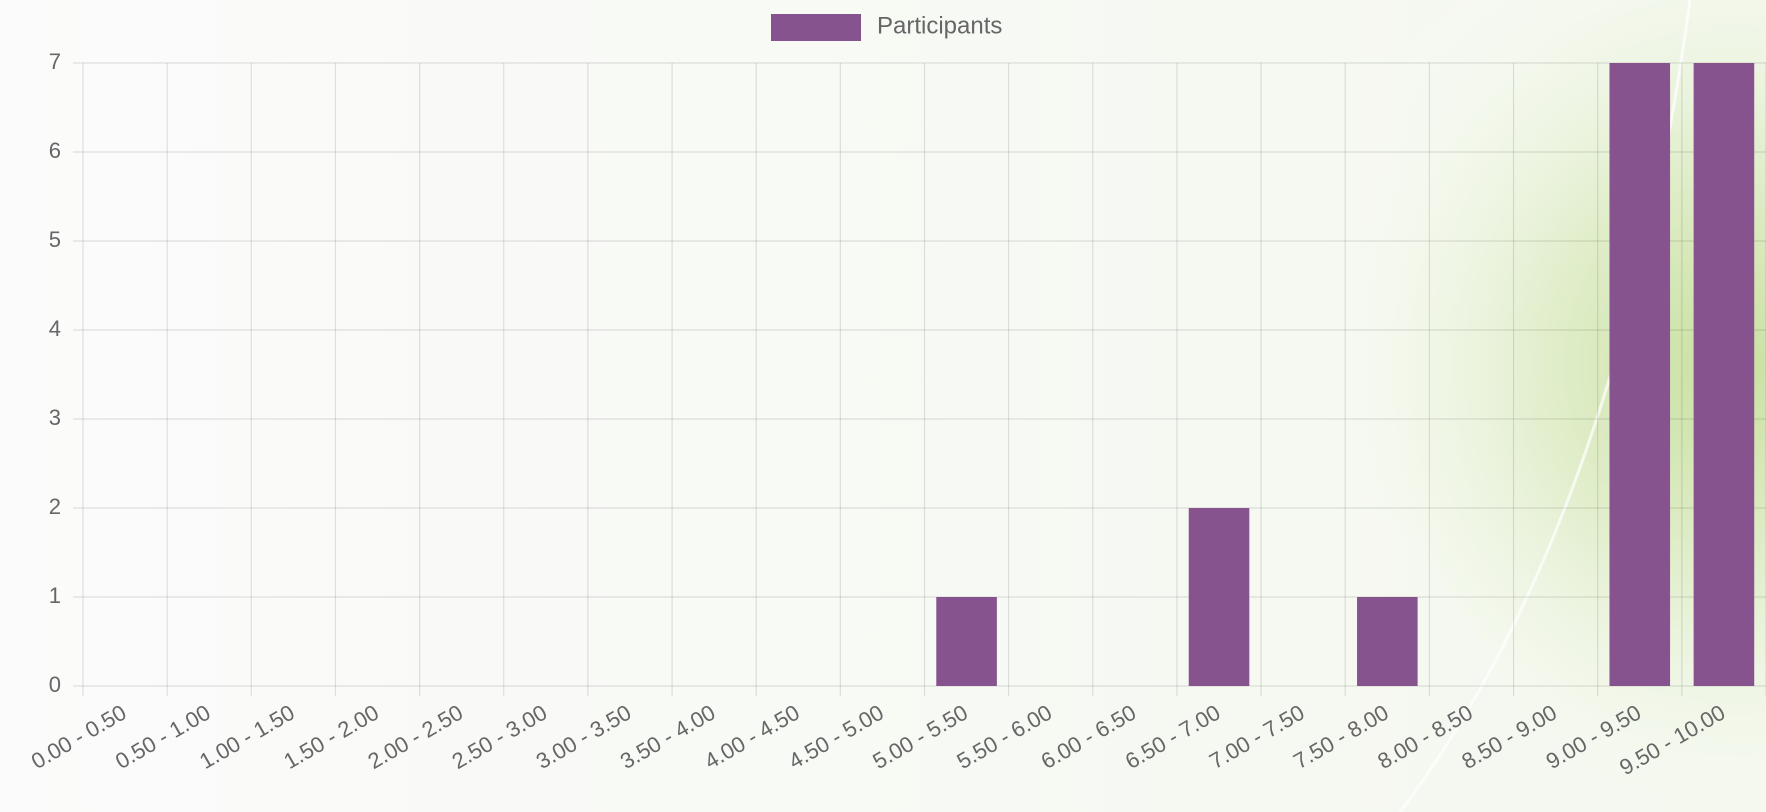 The height and width of the screenshot is (812, 1766). Describe the element at coordinates (55, 150) in the screenshot. I see `y-tick-label: 6` at that location.